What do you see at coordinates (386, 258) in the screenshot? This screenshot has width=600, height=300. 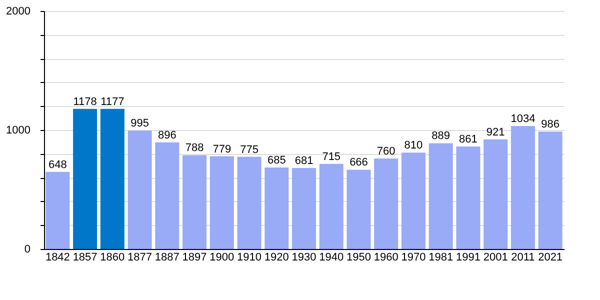 I see `x-tick-label: 1960` at bounding box center [386, 258].